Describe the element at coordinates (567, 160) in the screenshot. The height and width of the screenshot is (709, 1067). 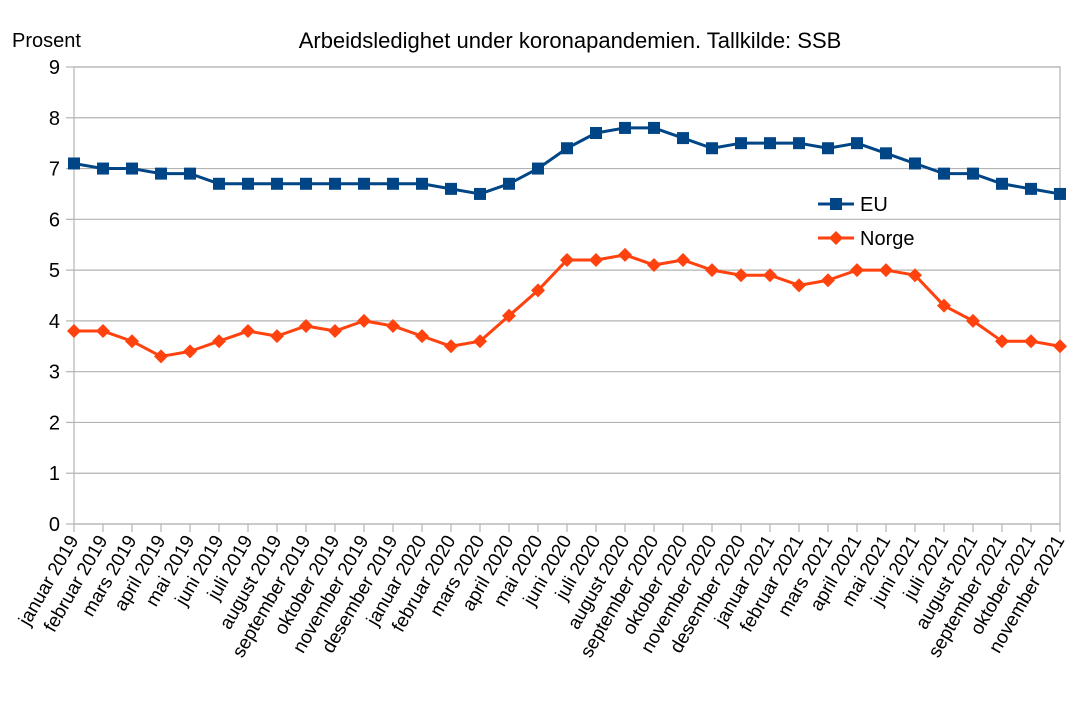
I see `series-eu` at that location.